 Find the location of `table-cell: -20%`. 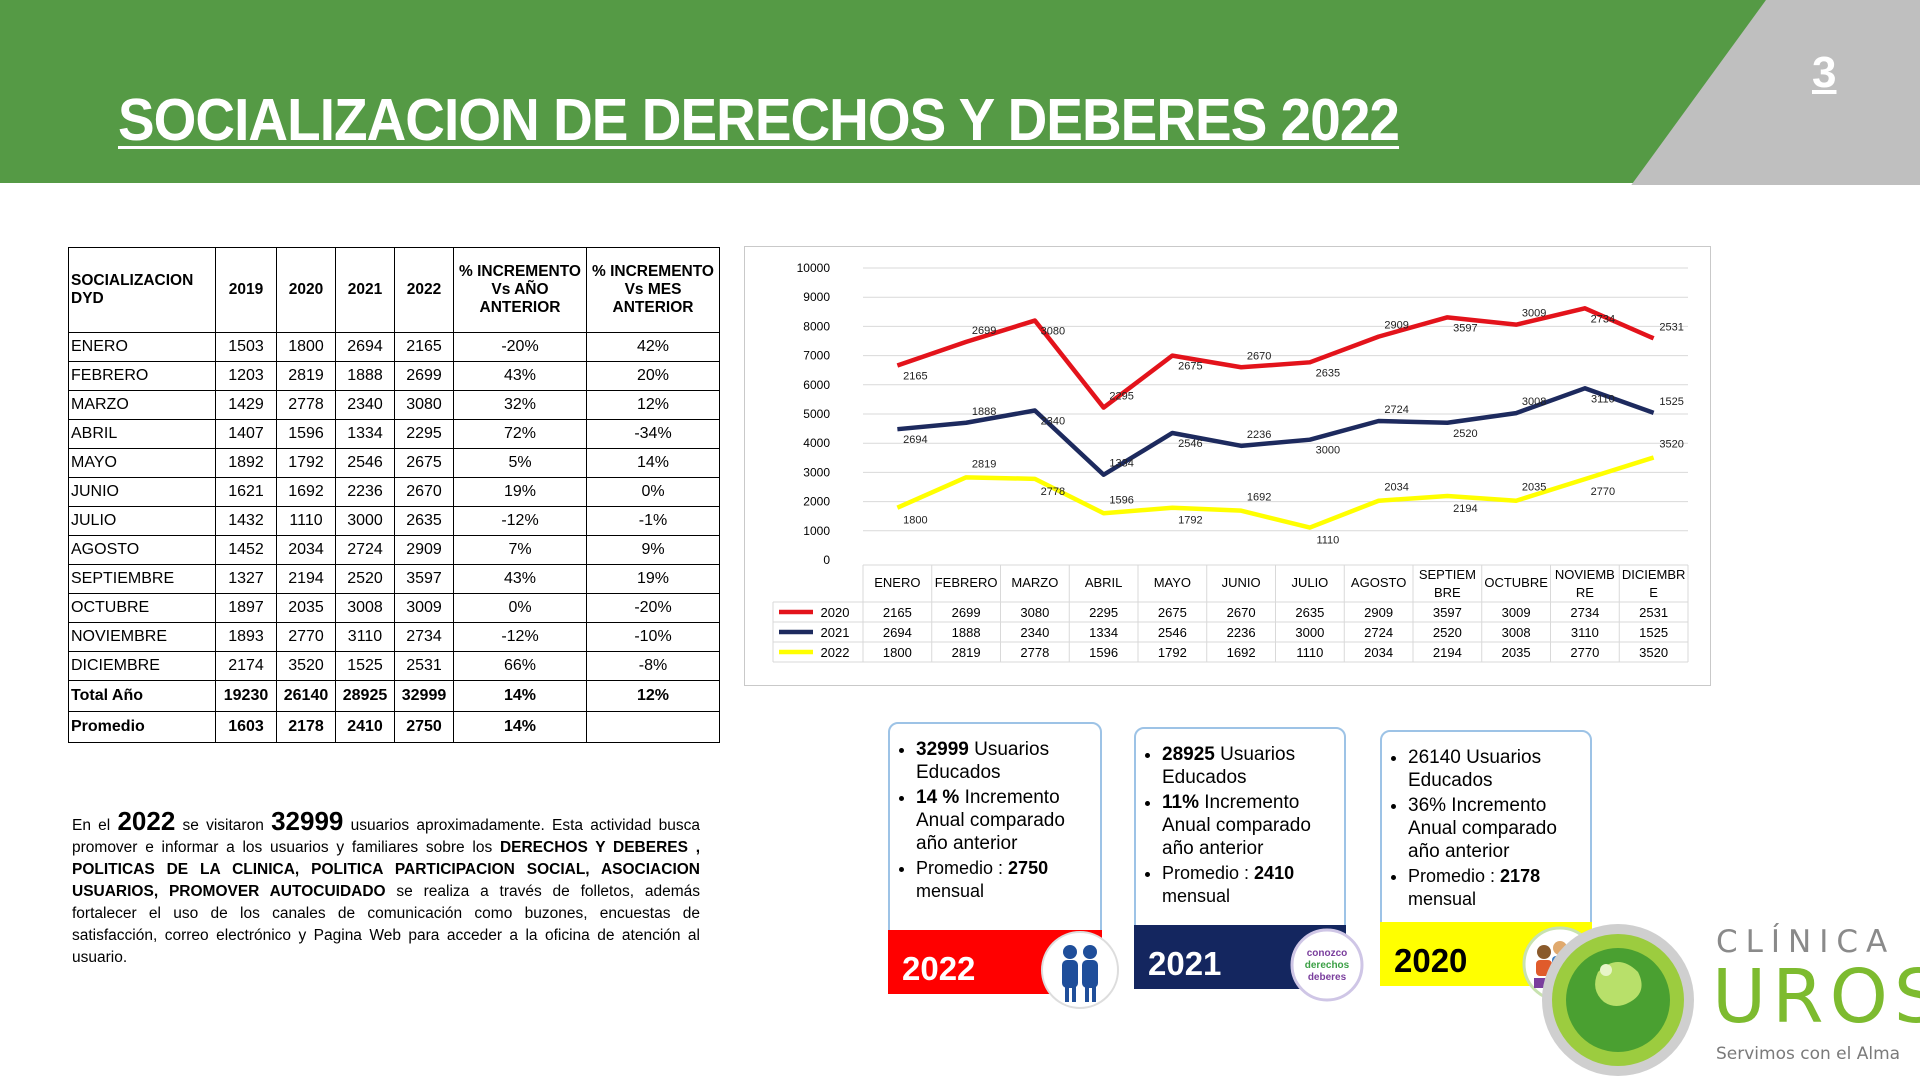

table-cell: -20% is located at coordinates (653, 608).